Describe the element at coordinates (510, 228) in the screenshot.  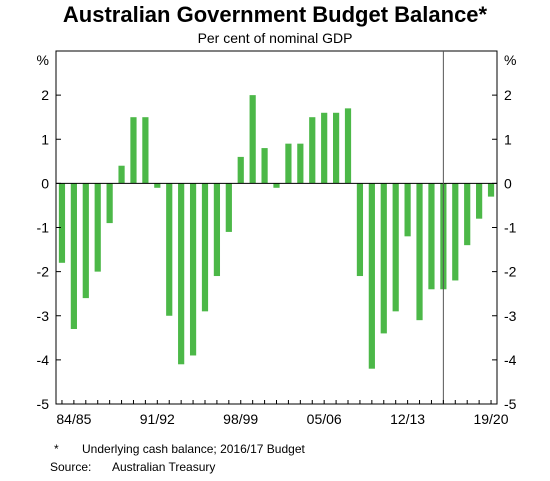
I see `y-tick-label-right: -1` at that location.